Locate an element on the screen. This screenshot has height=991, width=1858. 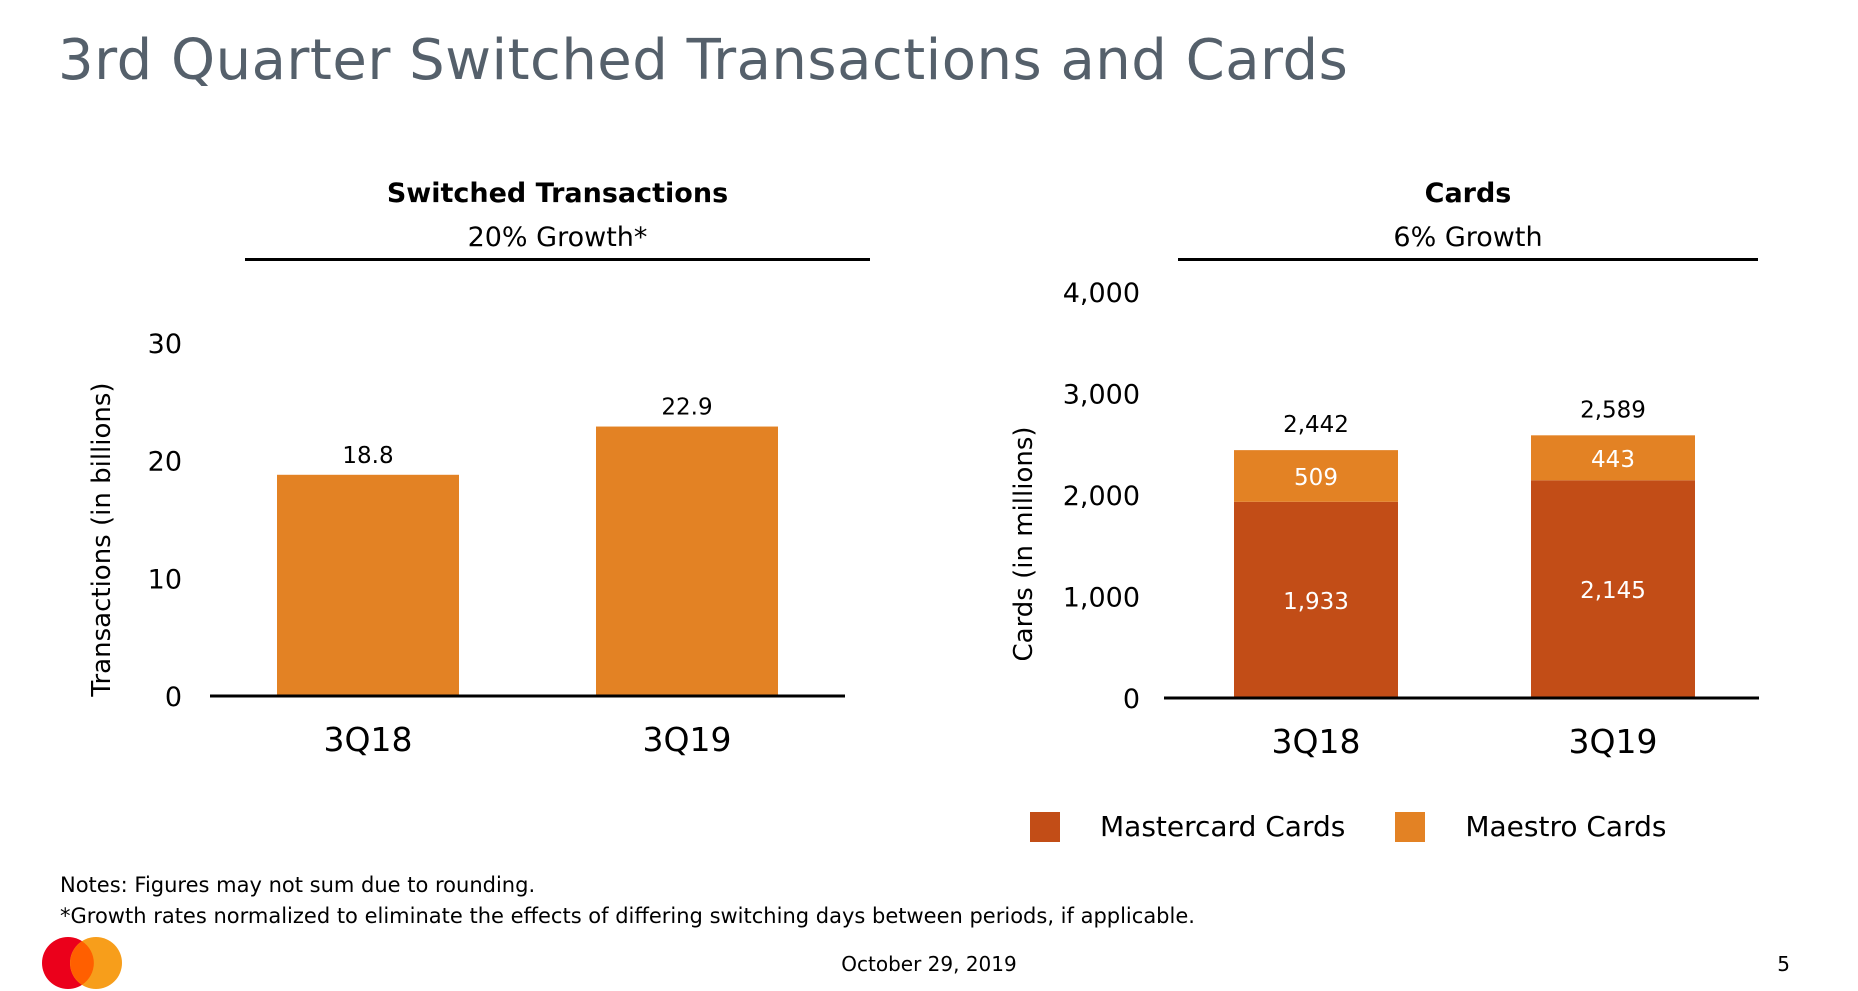
data-label: 18.8 is located at coordinates (367, 456).